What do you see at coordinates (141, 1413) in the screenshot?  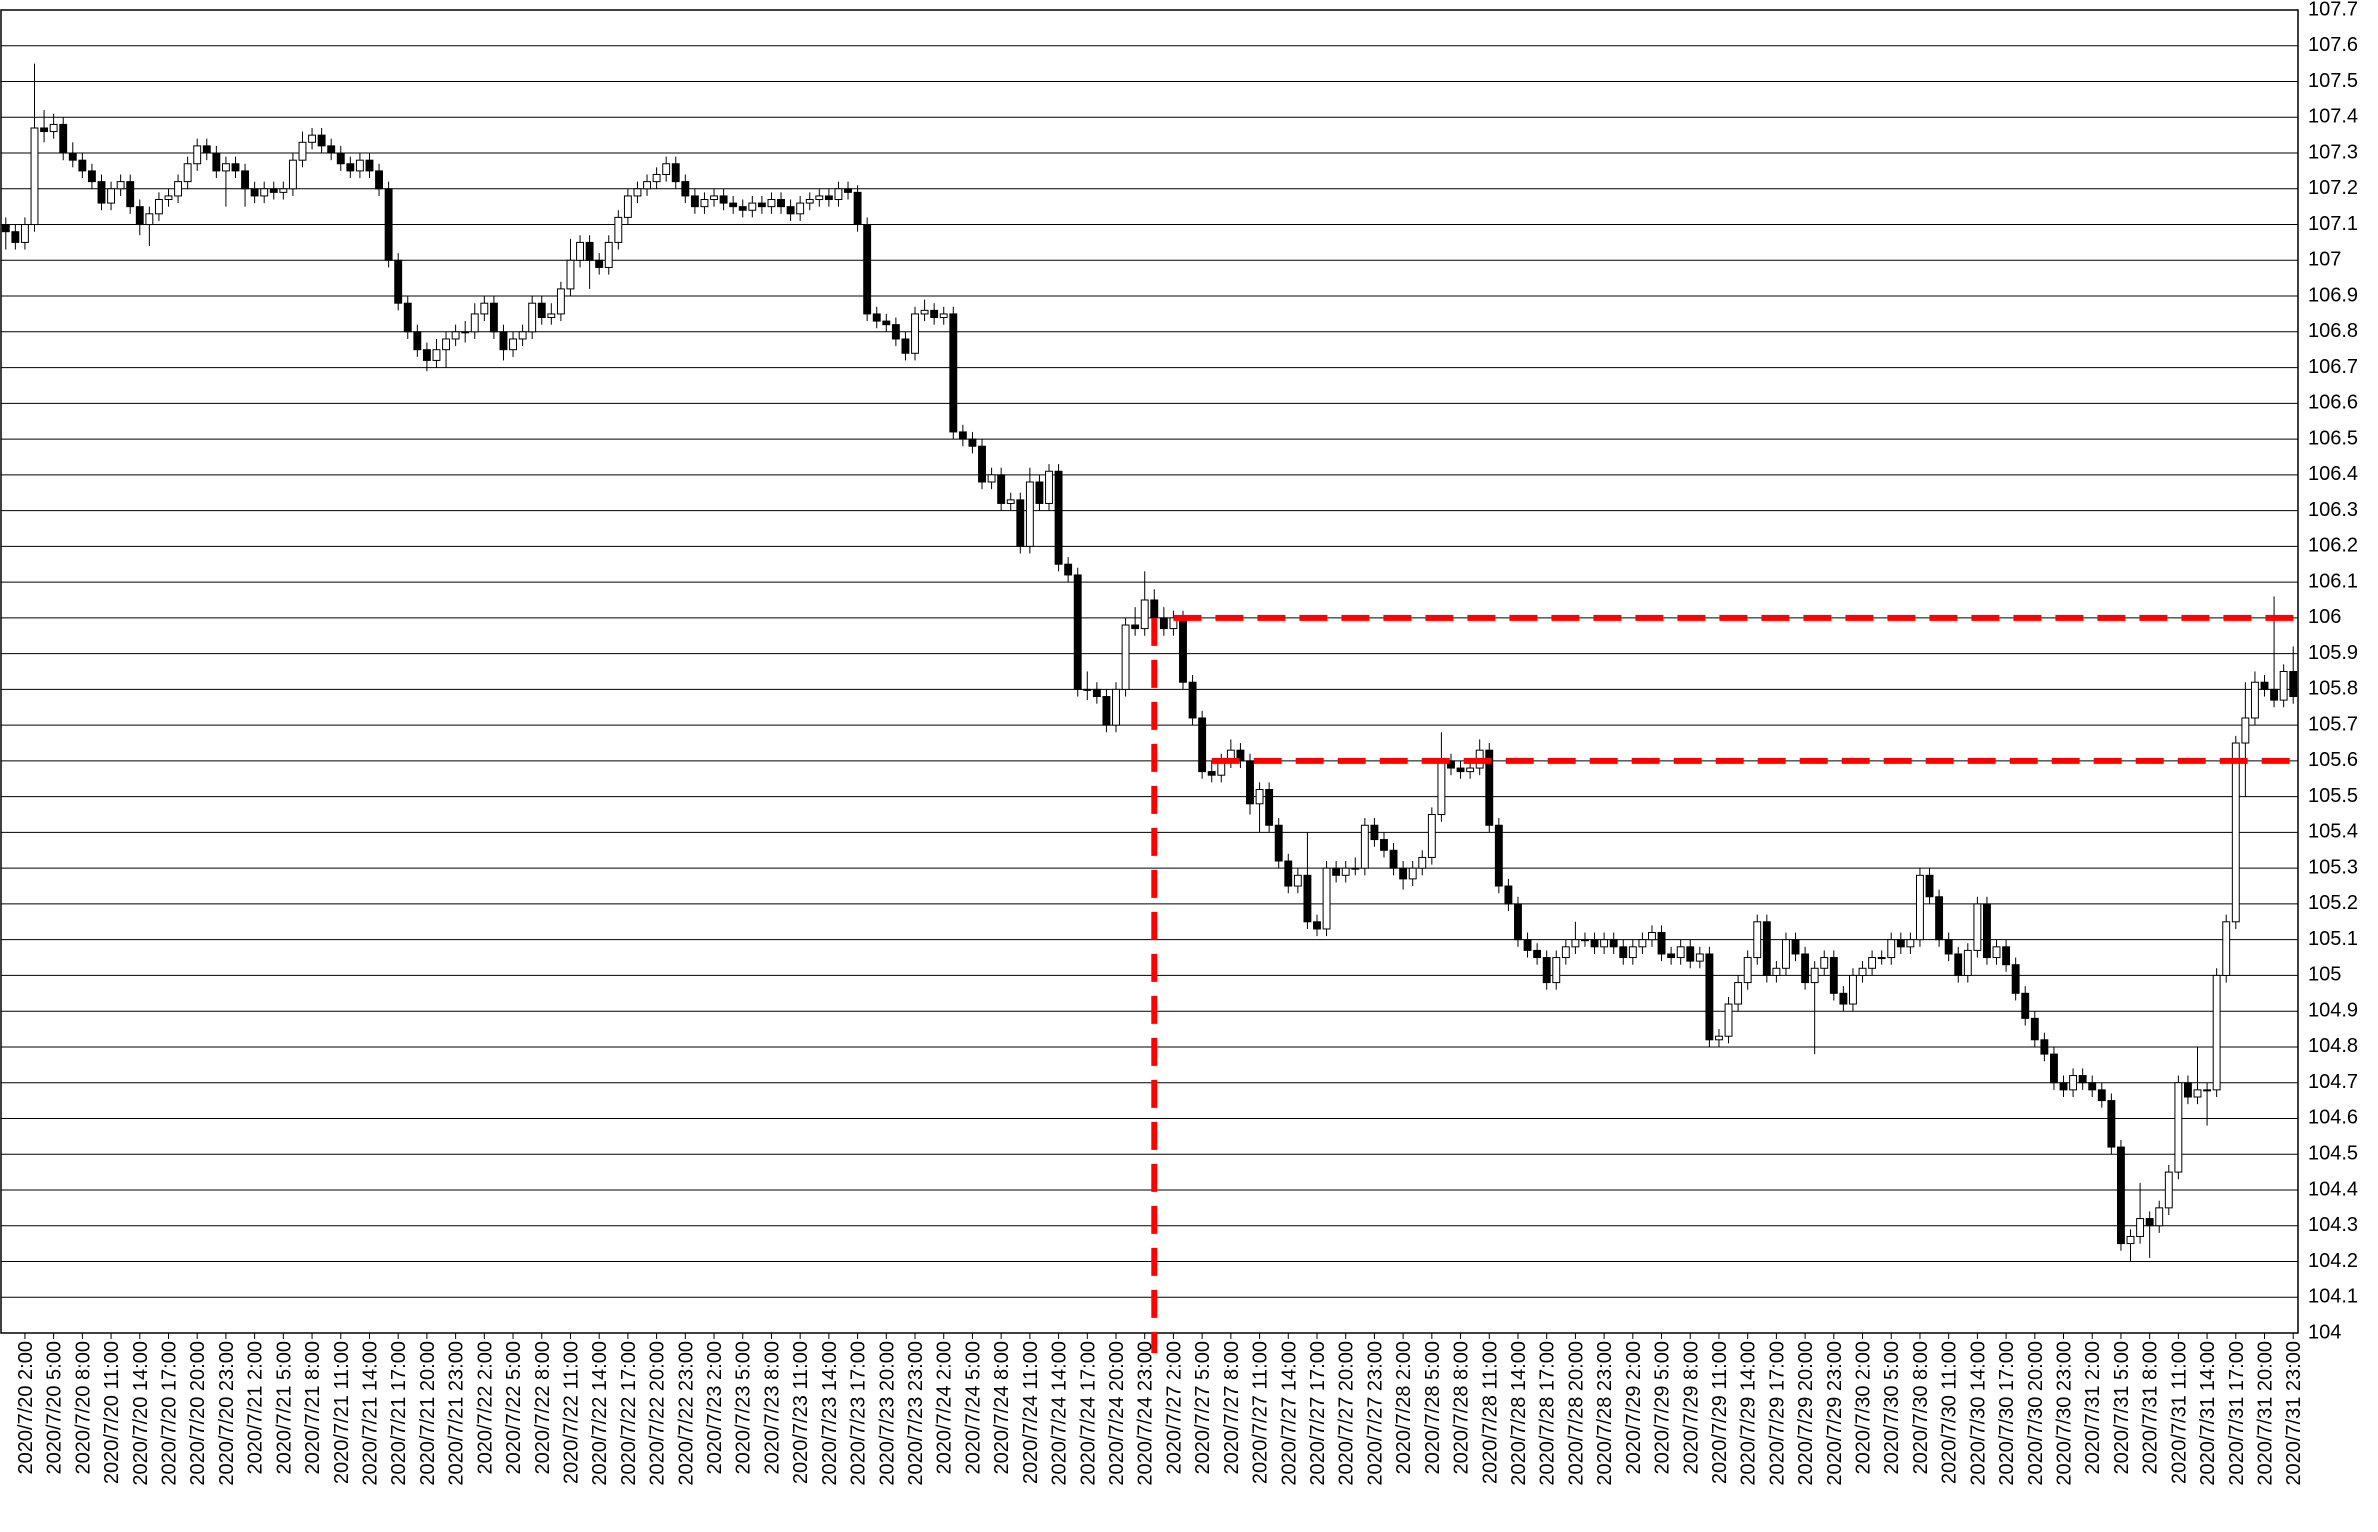 I see `x-tick-label: 2020/7/20 14:00` at bounding box center [141, 1413].